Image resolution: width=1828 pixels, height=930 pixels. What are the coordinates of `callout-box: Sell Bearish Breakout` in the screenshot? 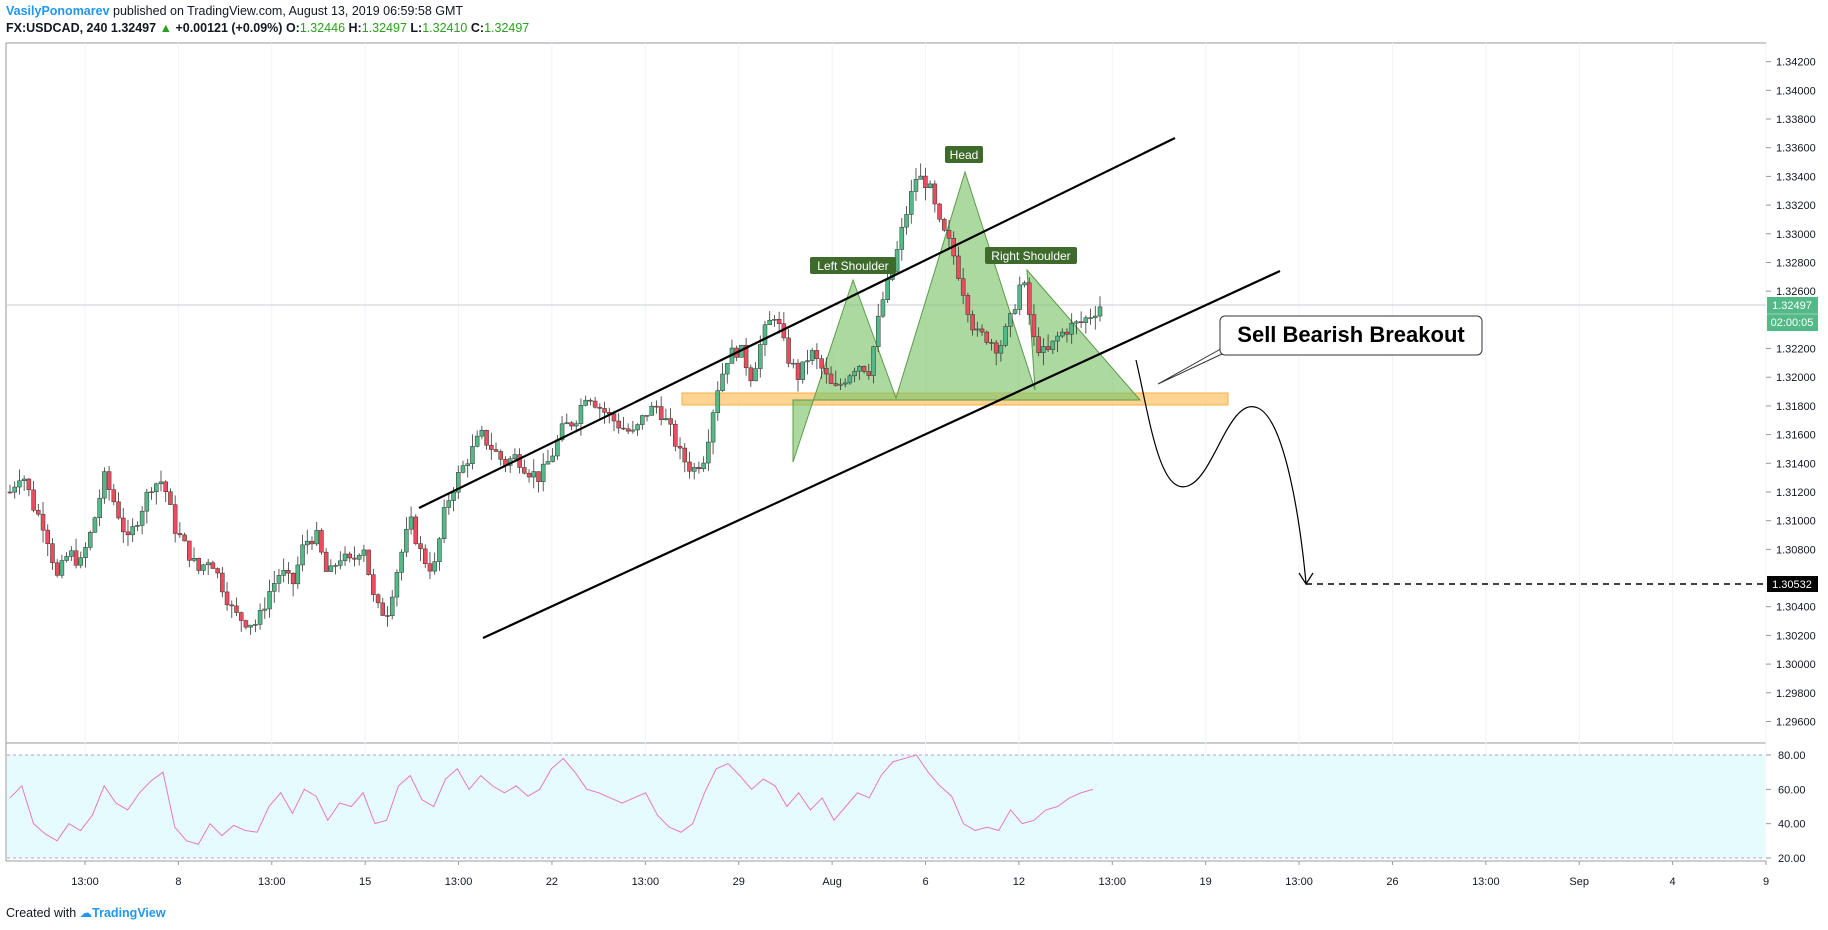 It's located at (1320, 350).